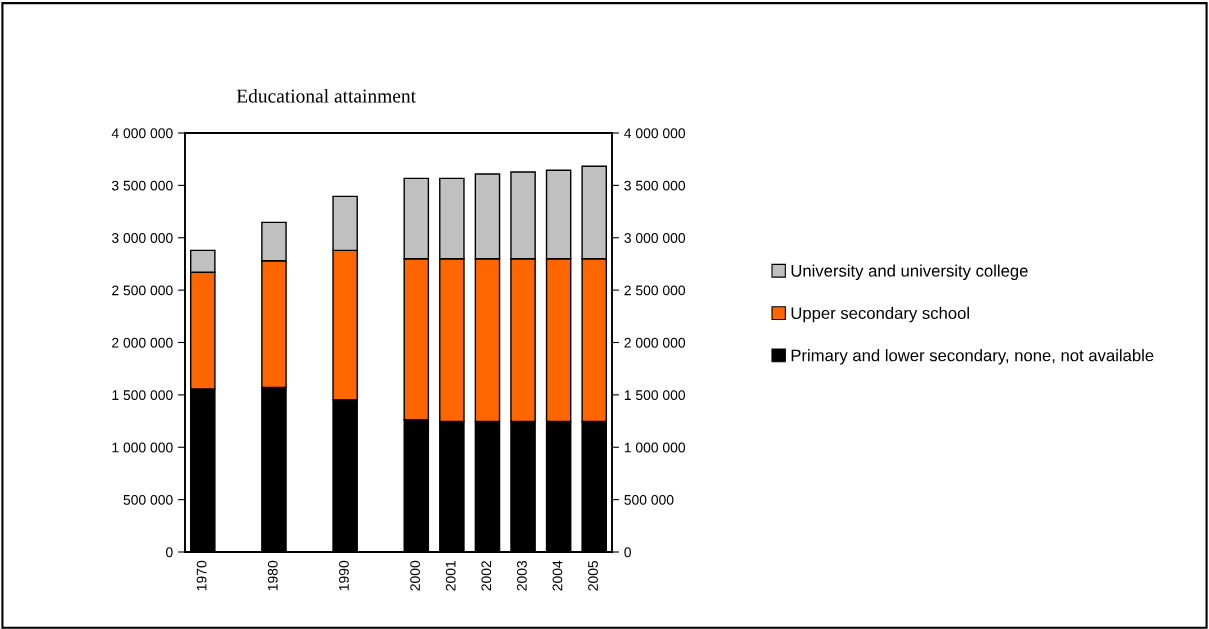  Describe the element at coordinates (415, 575) in the screenshot. I see `x-tick-label: 2000` at that location.